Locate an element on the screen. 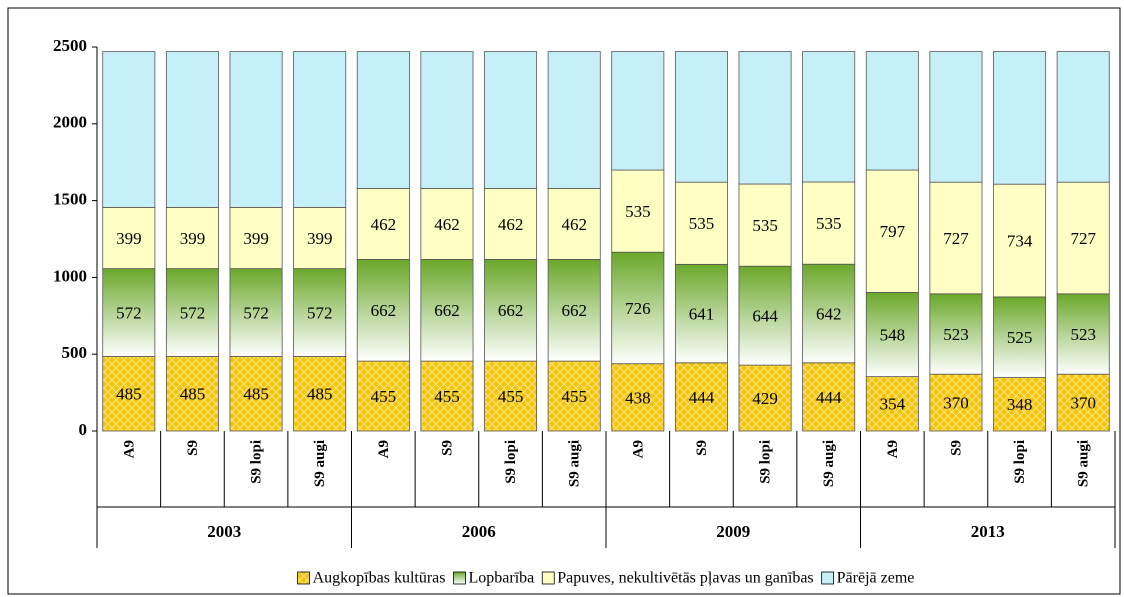 This screenshot has width=1124, height=597. data-label: 644 is located at coordinates (765, 316).